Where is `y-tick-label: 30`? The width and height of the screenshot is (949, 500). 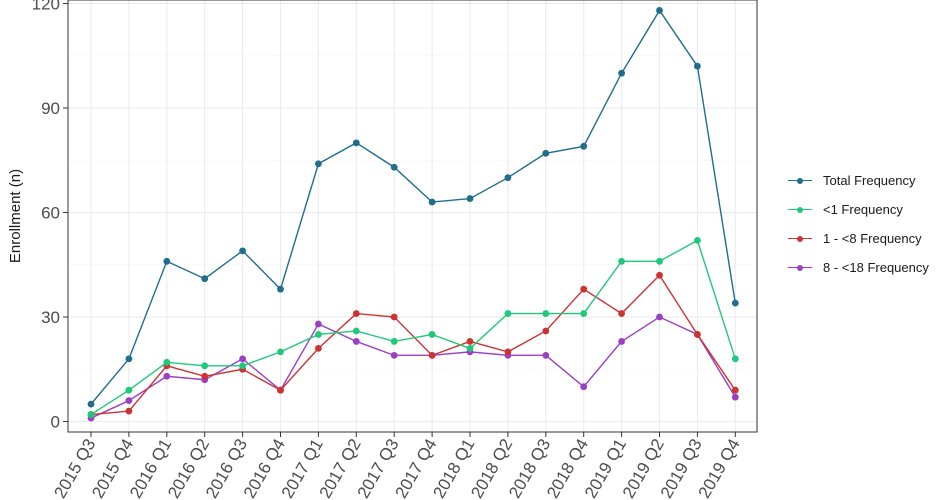 y-tick-label: 30 is located at coordinates (50, 317).